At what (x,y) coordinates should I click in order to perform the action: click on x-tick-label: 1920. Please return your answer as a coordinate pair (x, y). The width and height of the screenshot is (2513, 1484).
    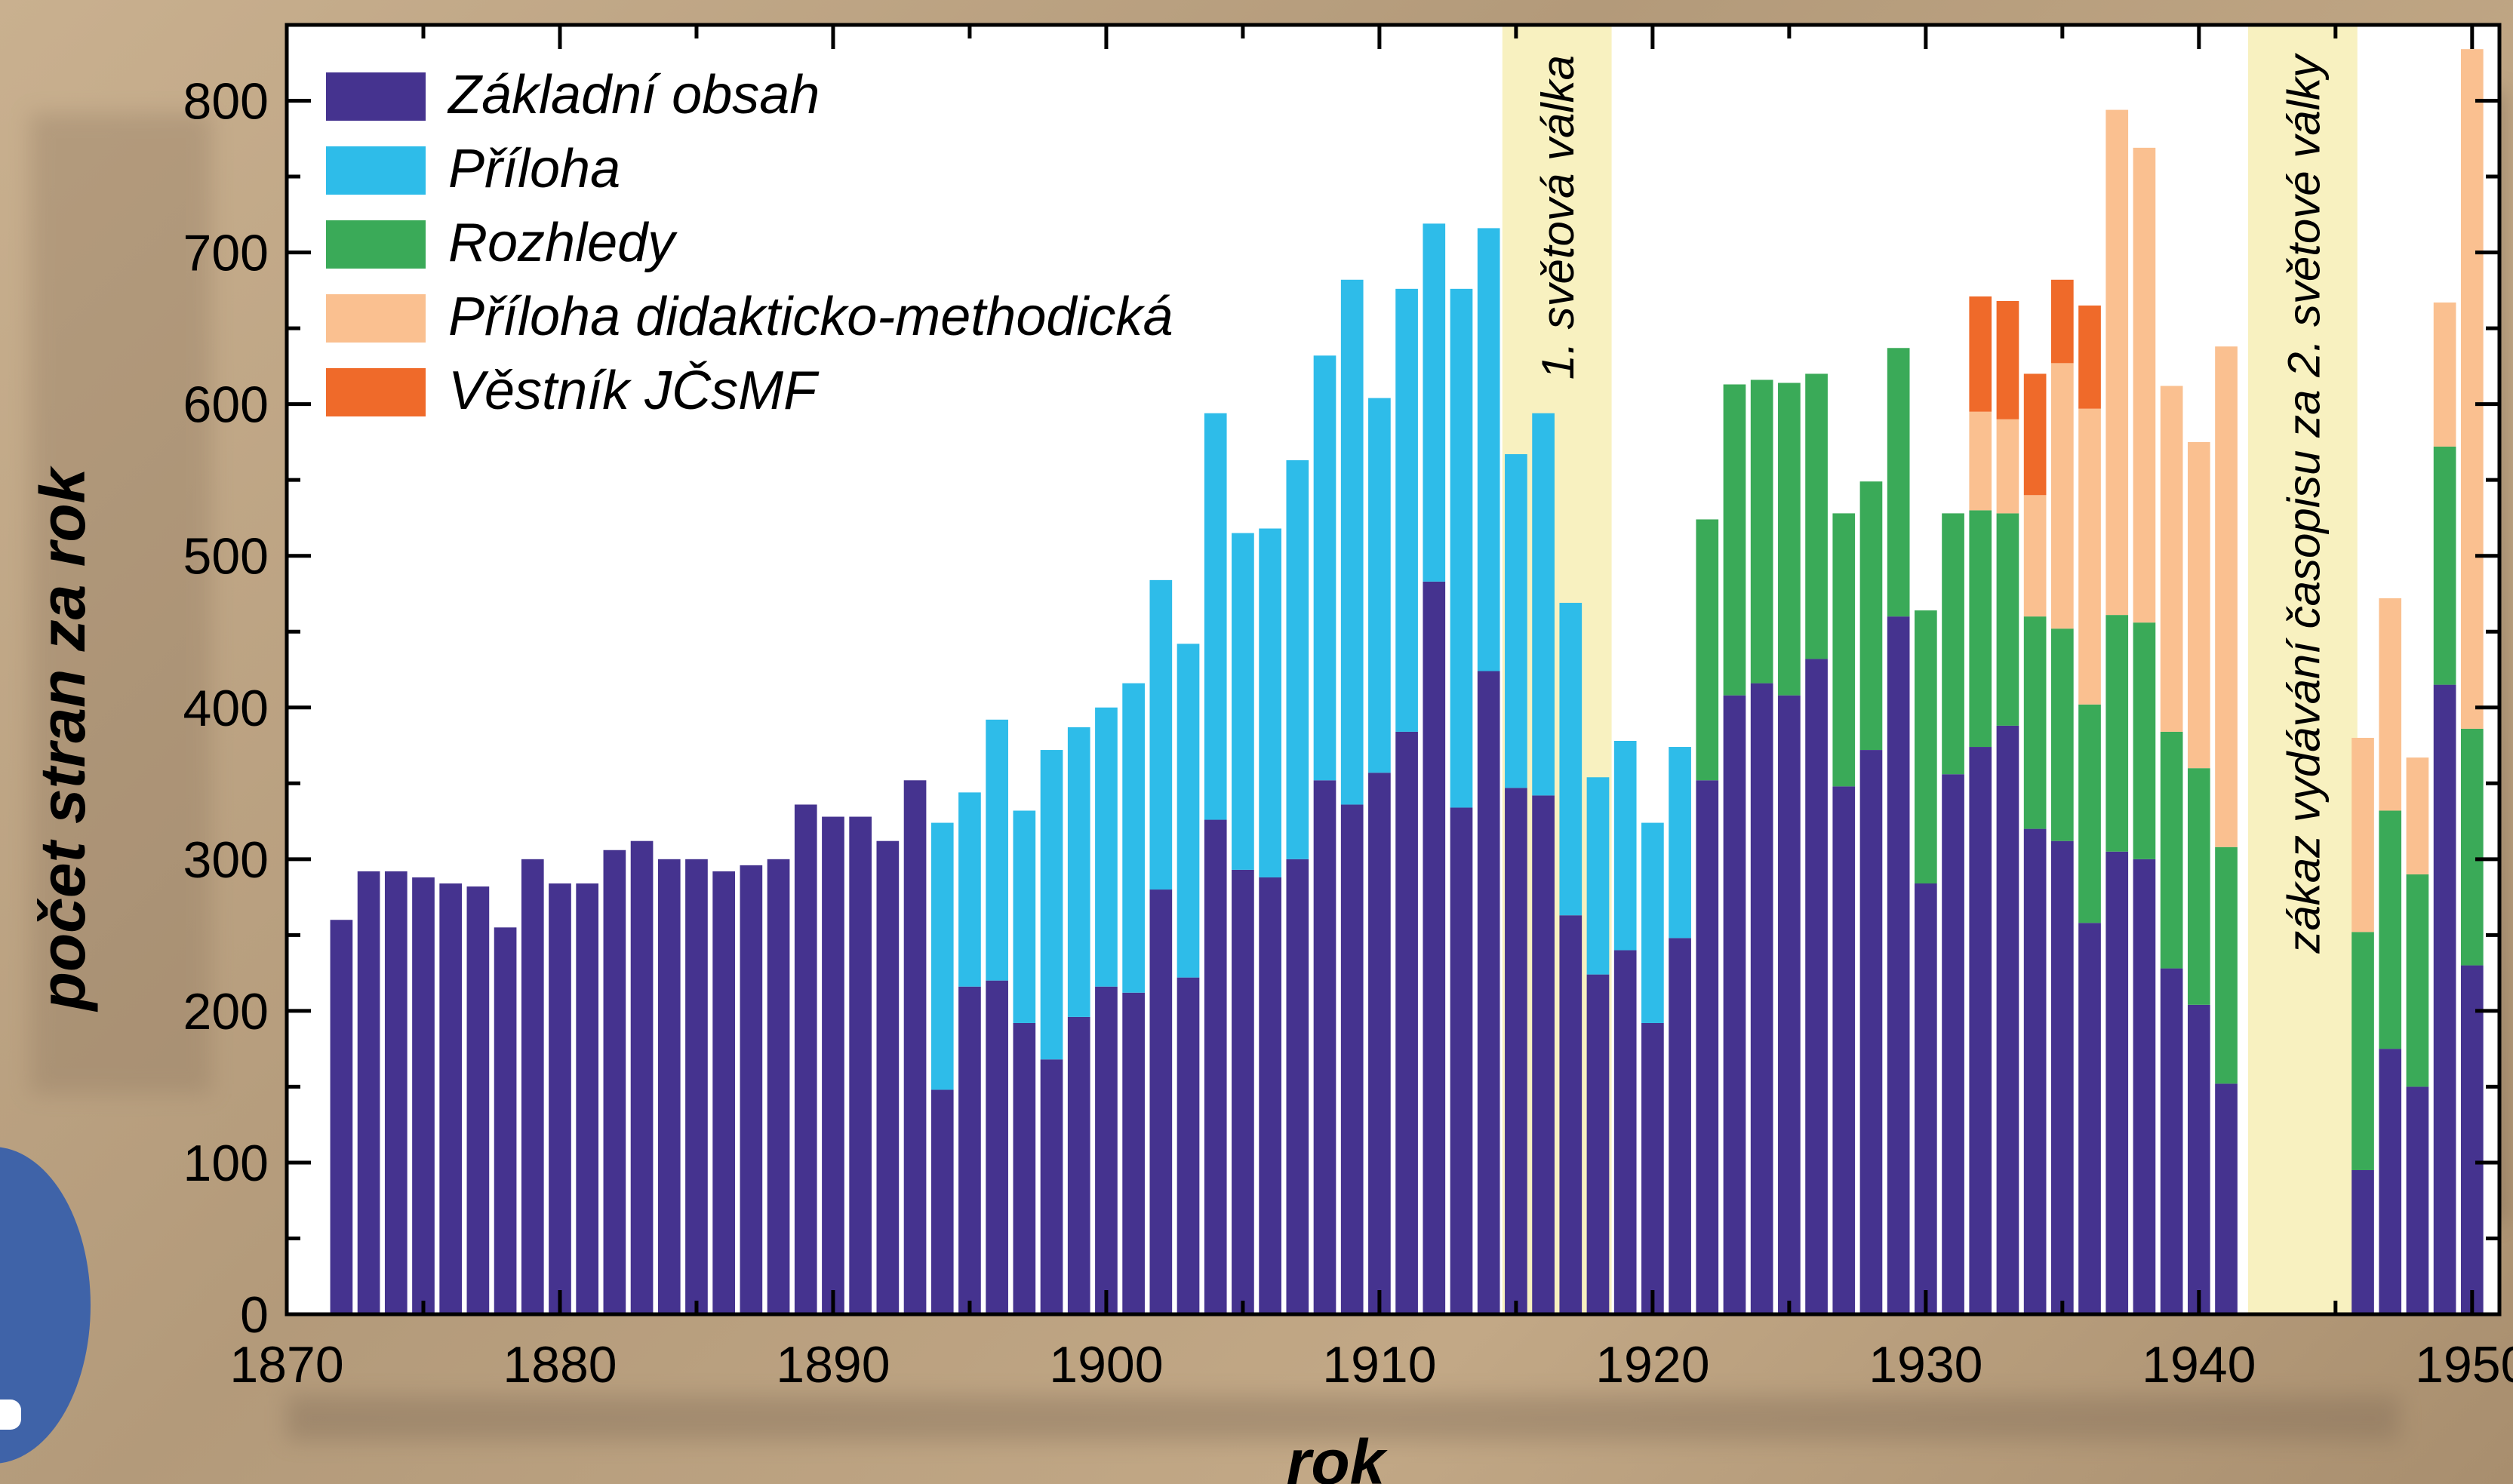
    Looking at the image, I should click on (1652, 1364).